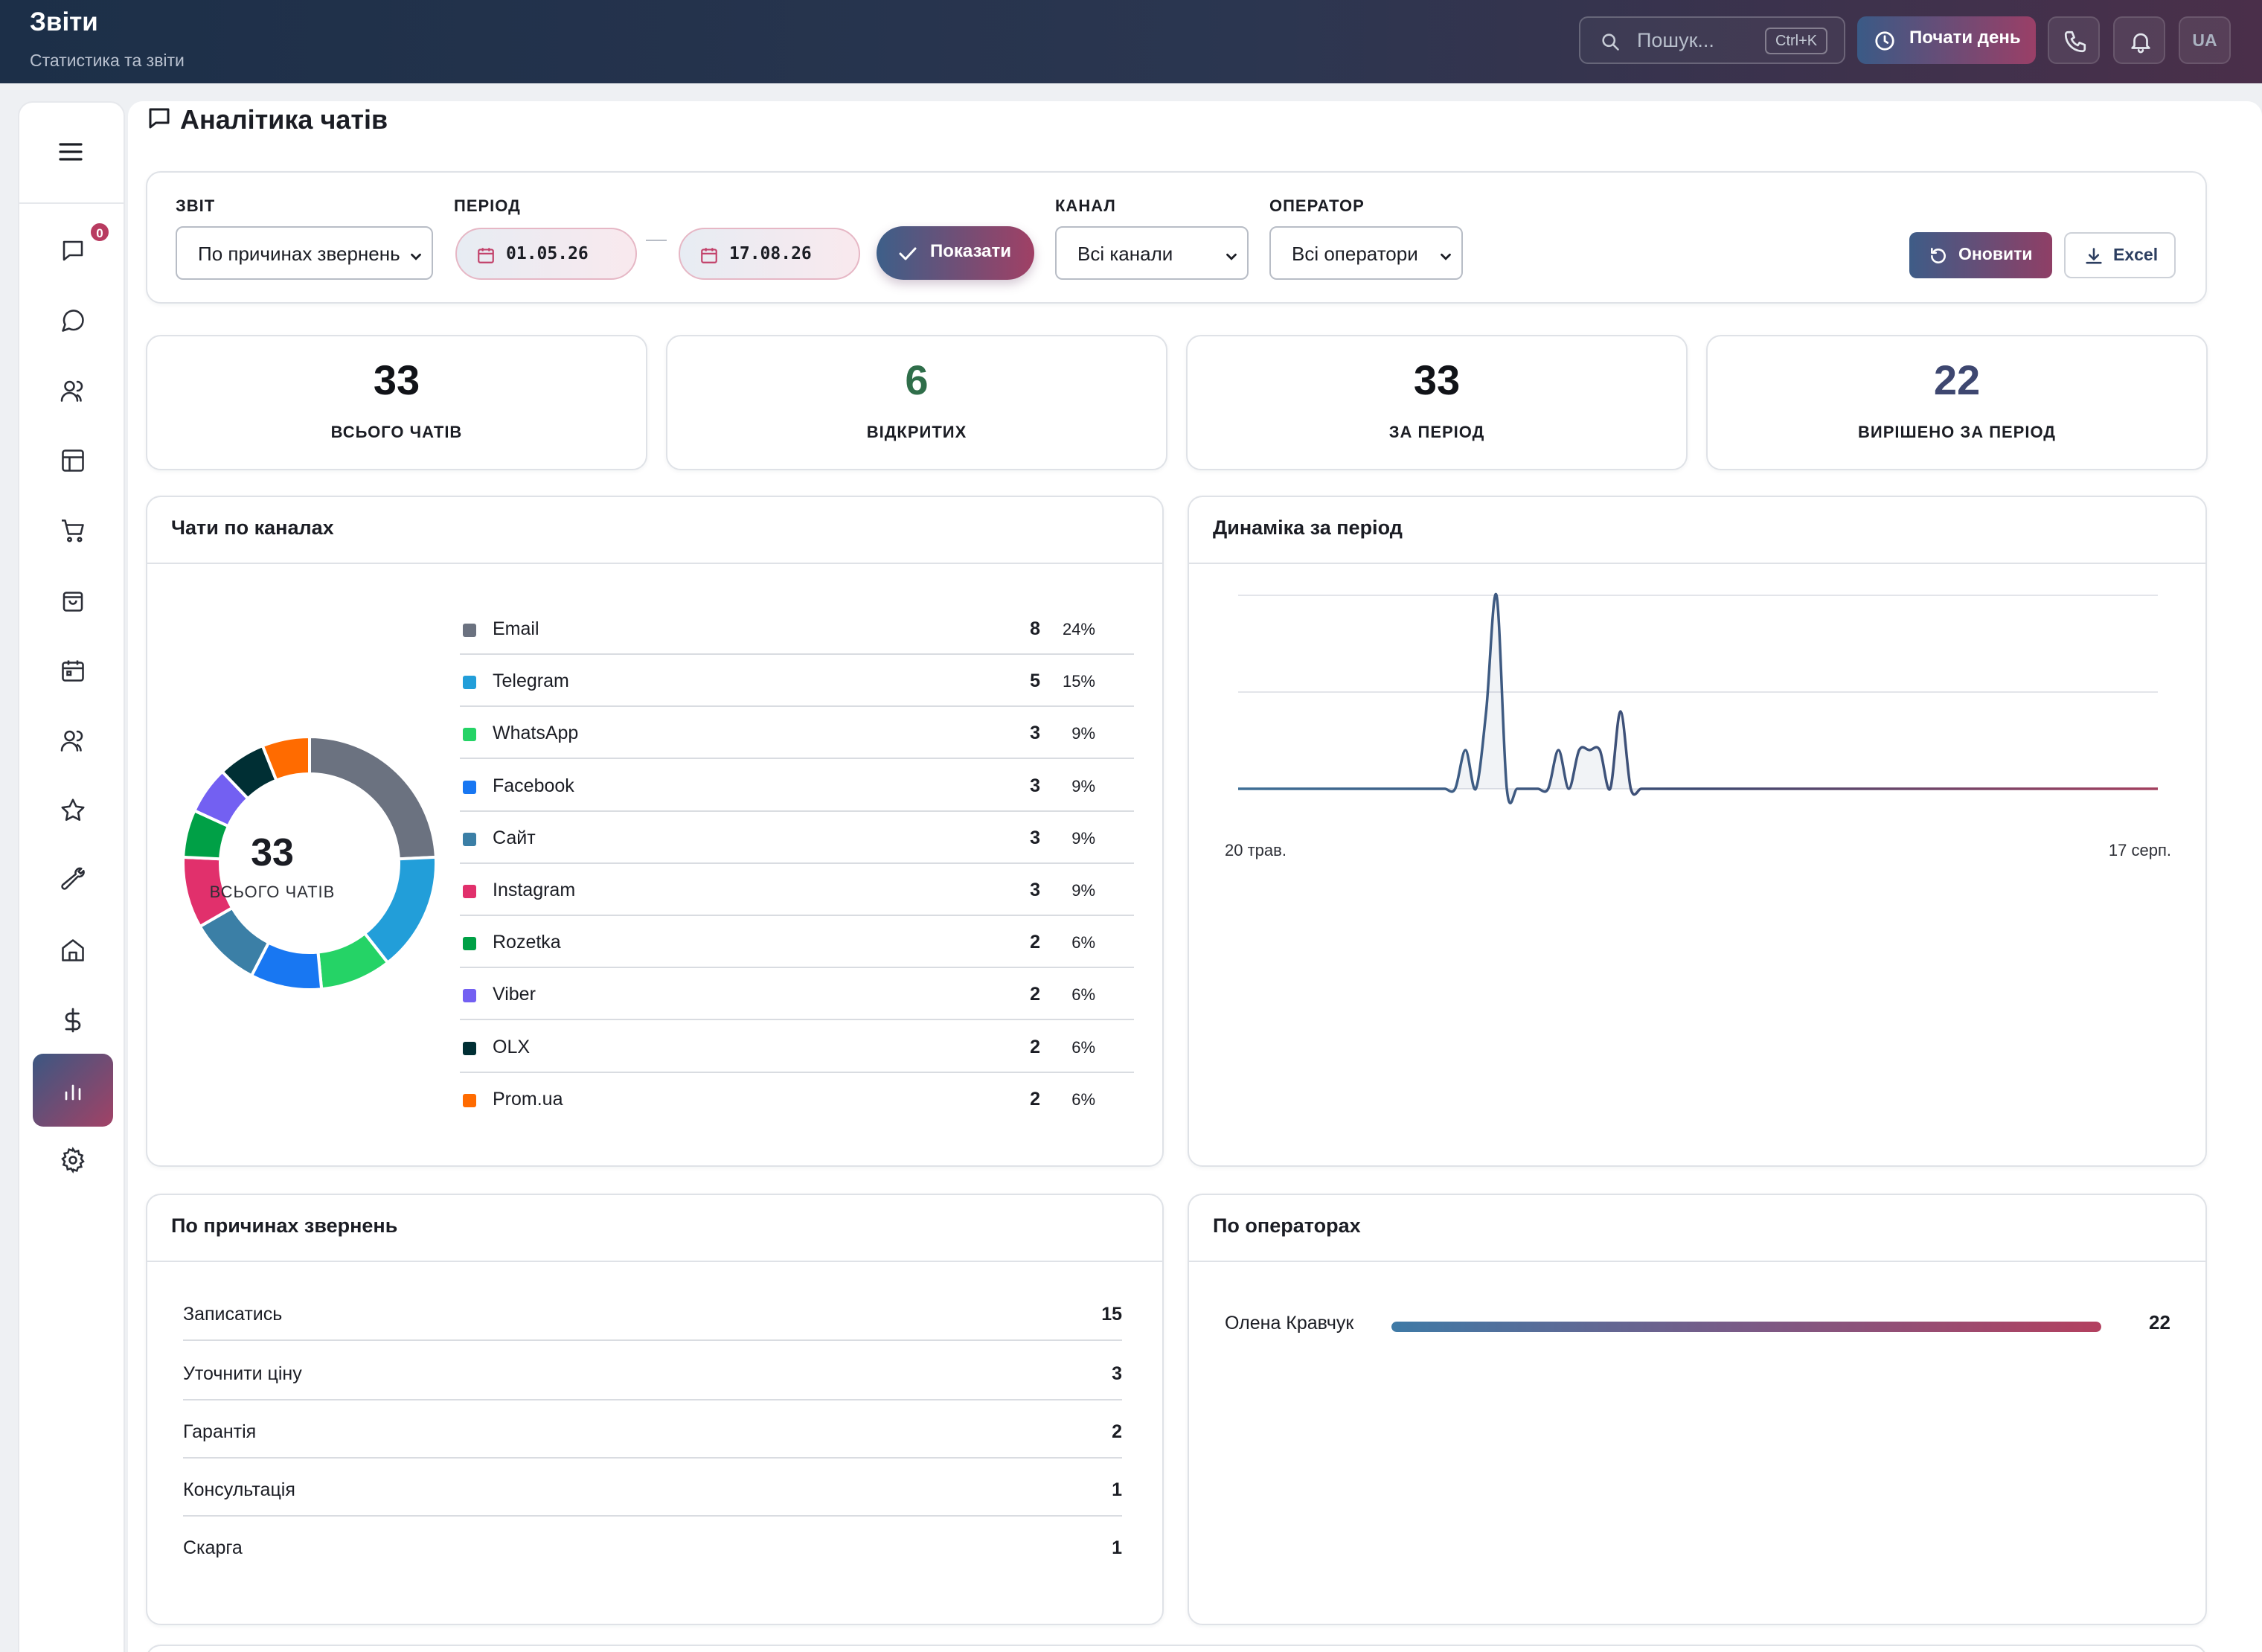  Describe the element at coordinates (2139, 850) in the screenshot. I see `x-axis-end-label: 17 серп.` at that location.